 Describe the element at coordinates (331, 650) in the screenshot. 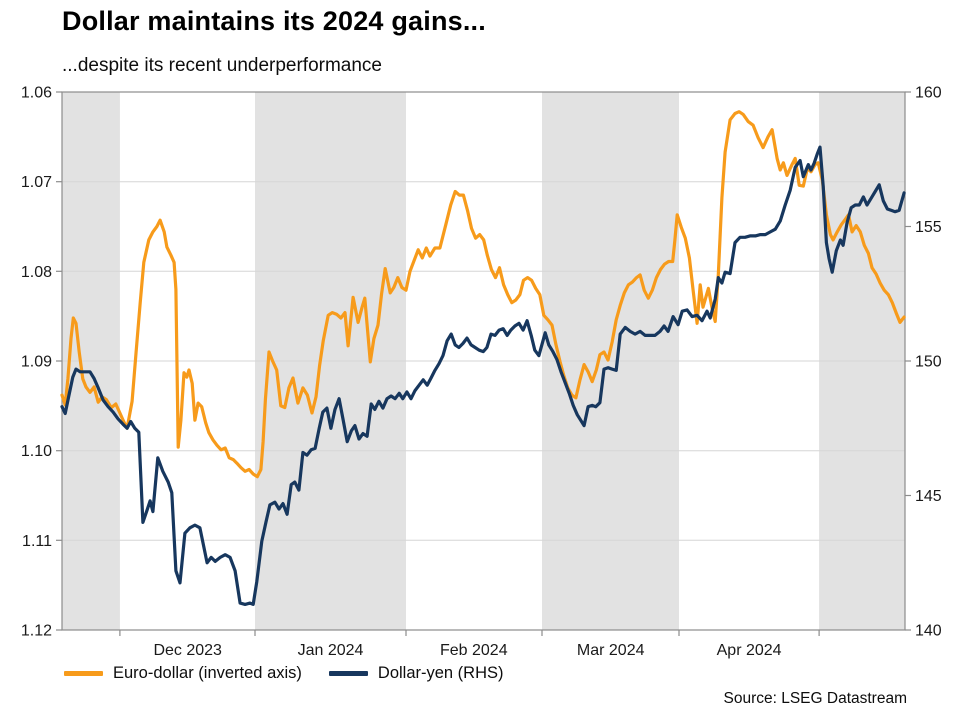

I see `x-axis-month-label: Jan 2024` at that location.